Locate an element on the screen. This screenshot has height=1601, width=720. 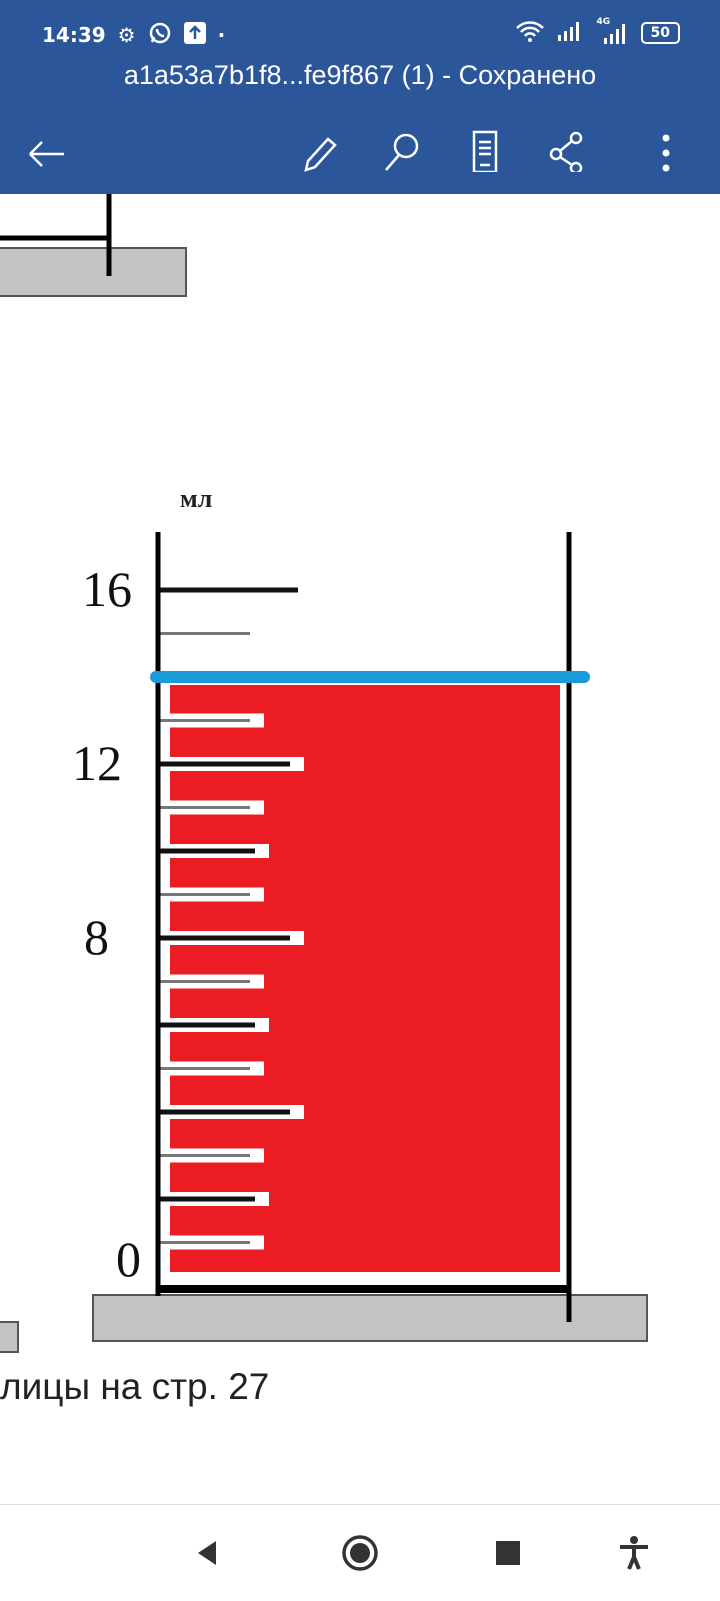
cylinder-base is located at coordinates (370, 1318).